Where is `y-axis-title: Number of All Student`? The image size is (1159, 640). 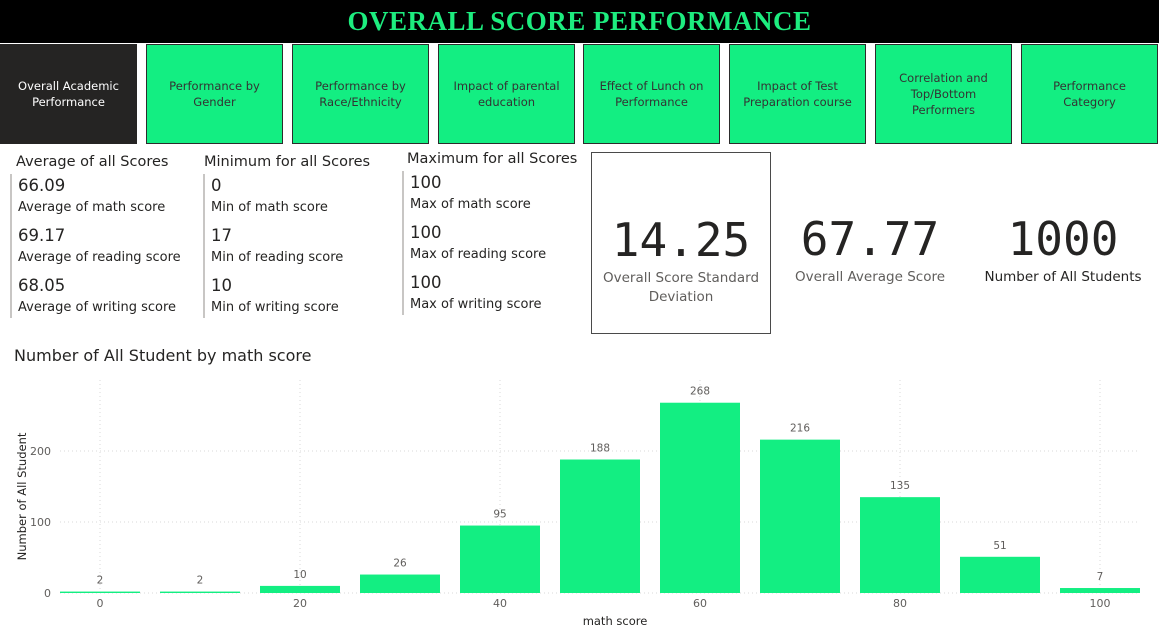 y-axis-title: Number of All Student is located at coordinates (22, 496).